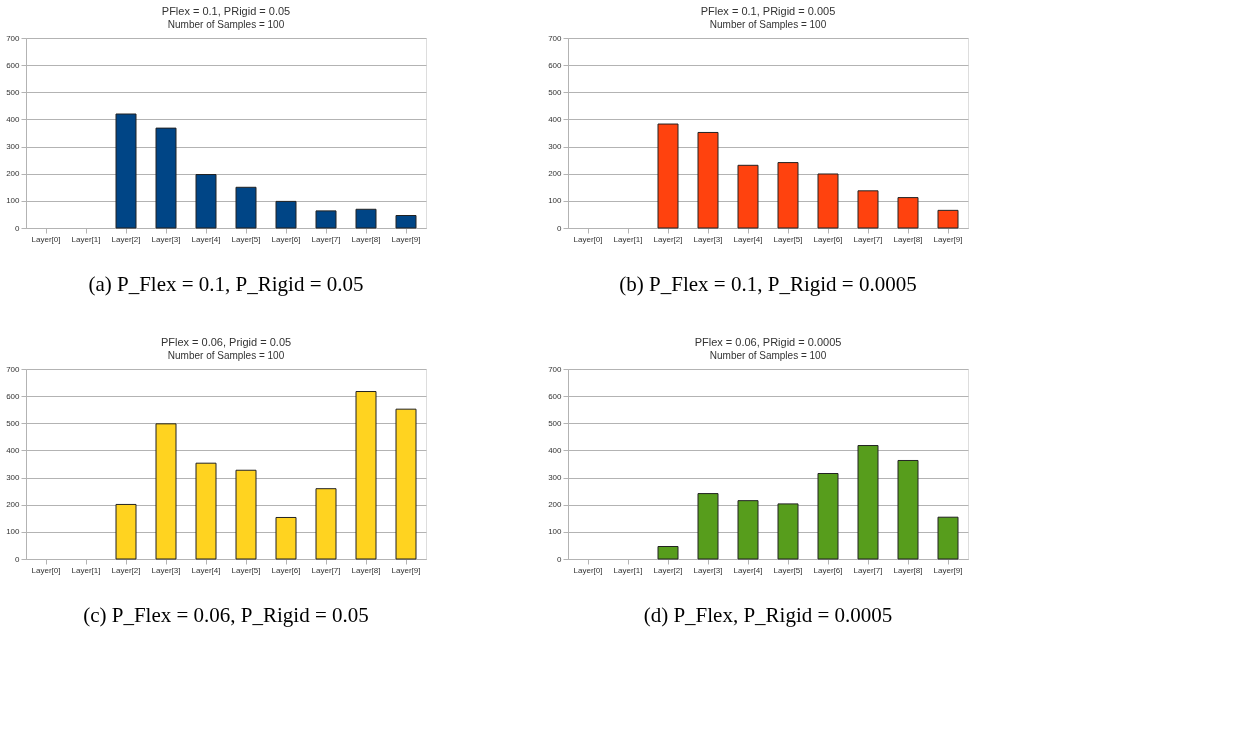  I want to click on chart-title: PFlex = 0.06, Prigid = 0.05, so click(226, 342).